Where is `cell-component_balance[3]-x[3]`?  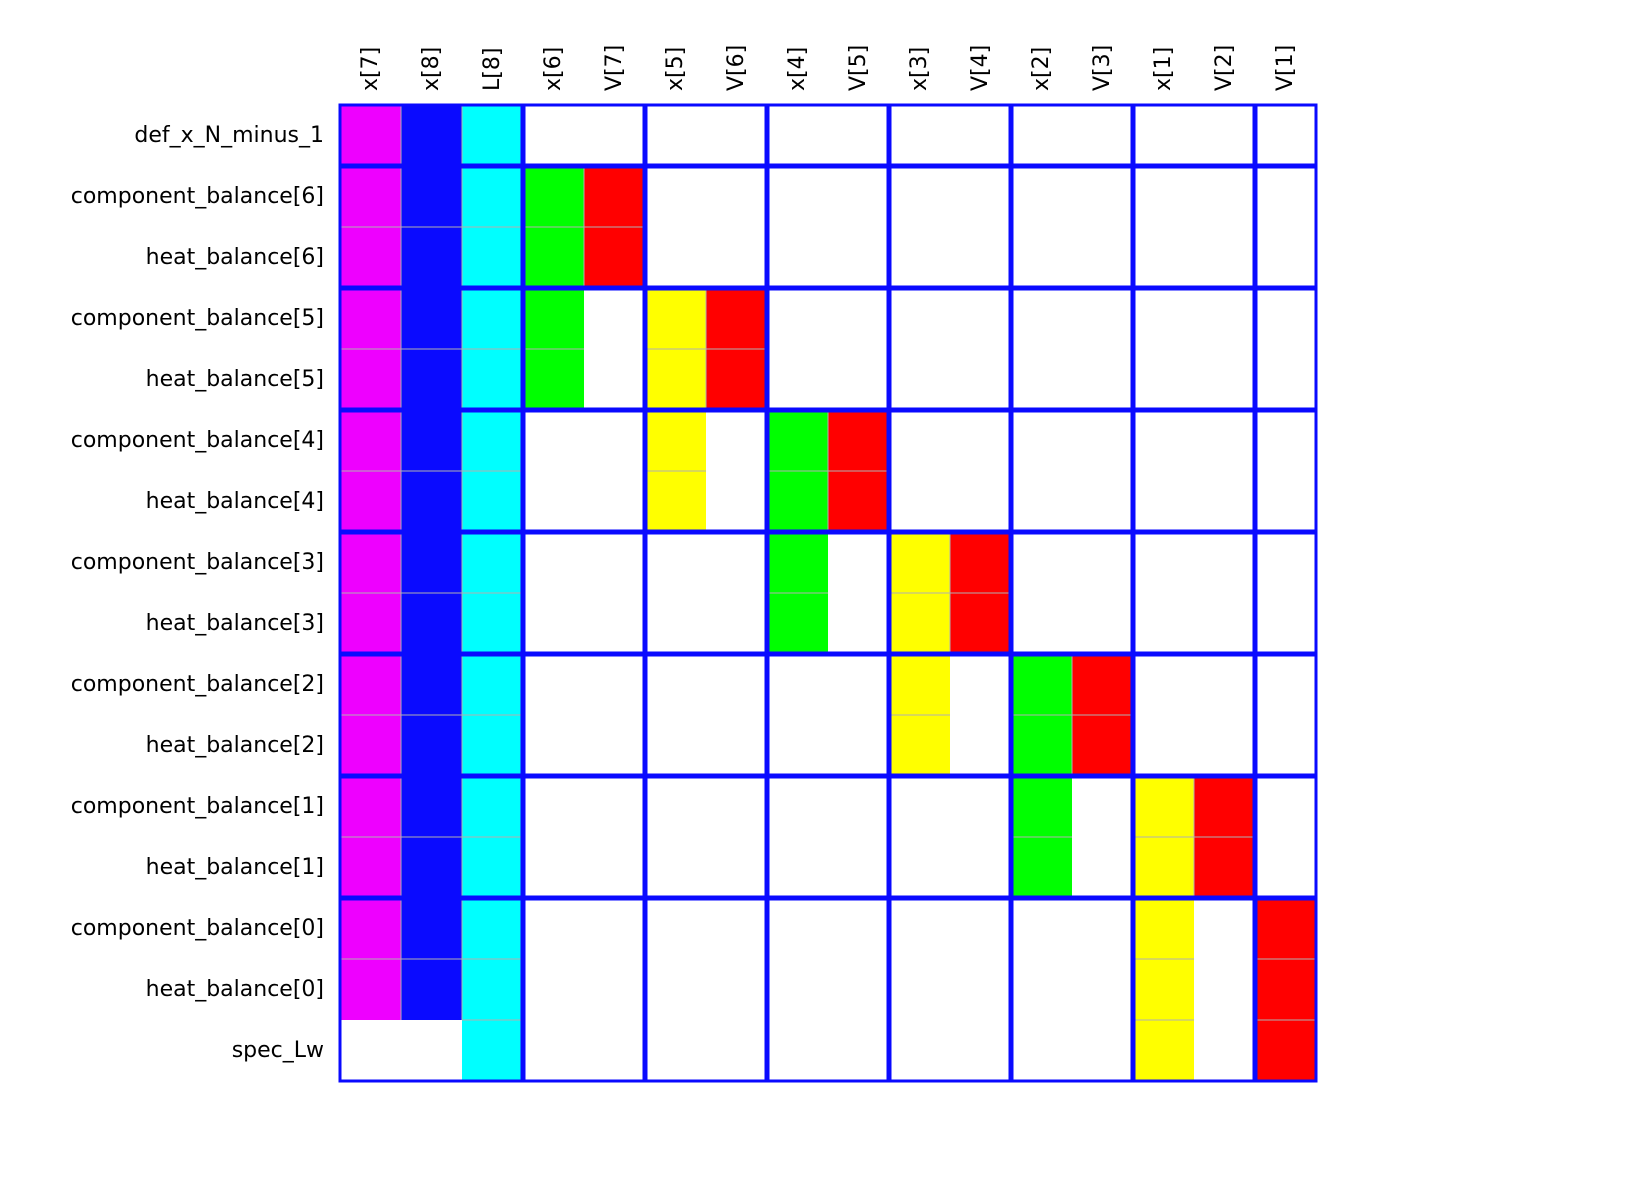
cell-component_balance[3]-x[3] is located at coordinates (919, 562).